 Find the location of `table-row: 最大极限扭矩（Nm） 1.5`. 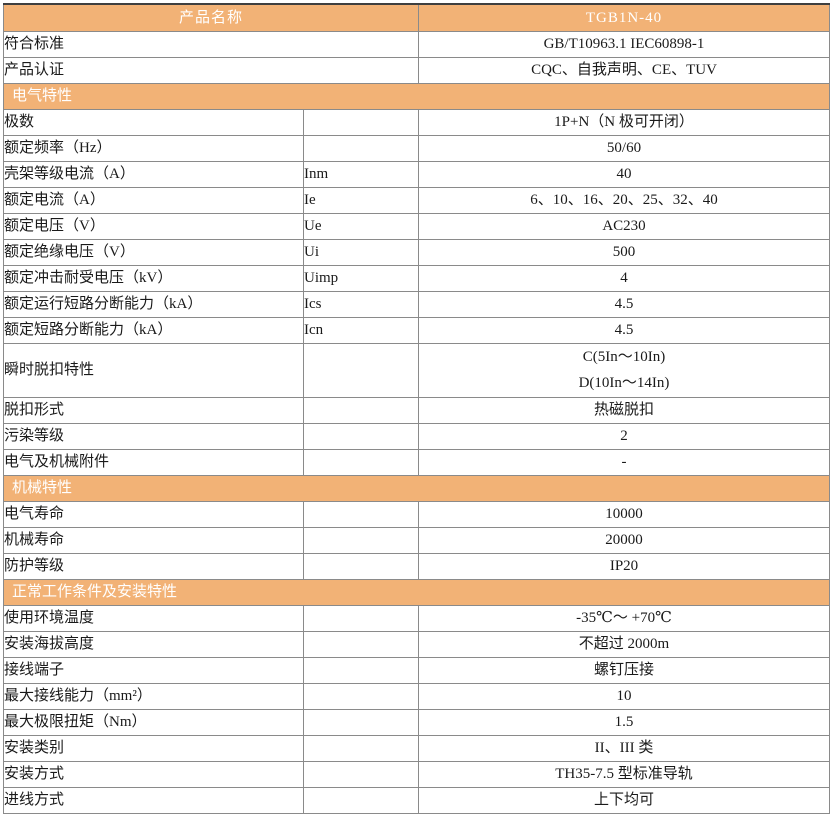

table-row: 最大极限扭矩（Nm） 1.5 is located at coordinates (417, 722).